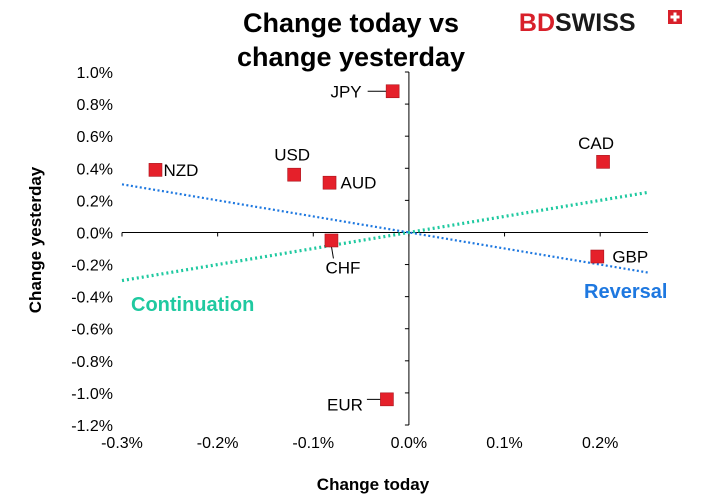 The image size is (701, 500). What do you see at coordinates (92, 330) in the screenshot?
I see `y-tick-label: -0.6%` at bounding box center [92, 330].